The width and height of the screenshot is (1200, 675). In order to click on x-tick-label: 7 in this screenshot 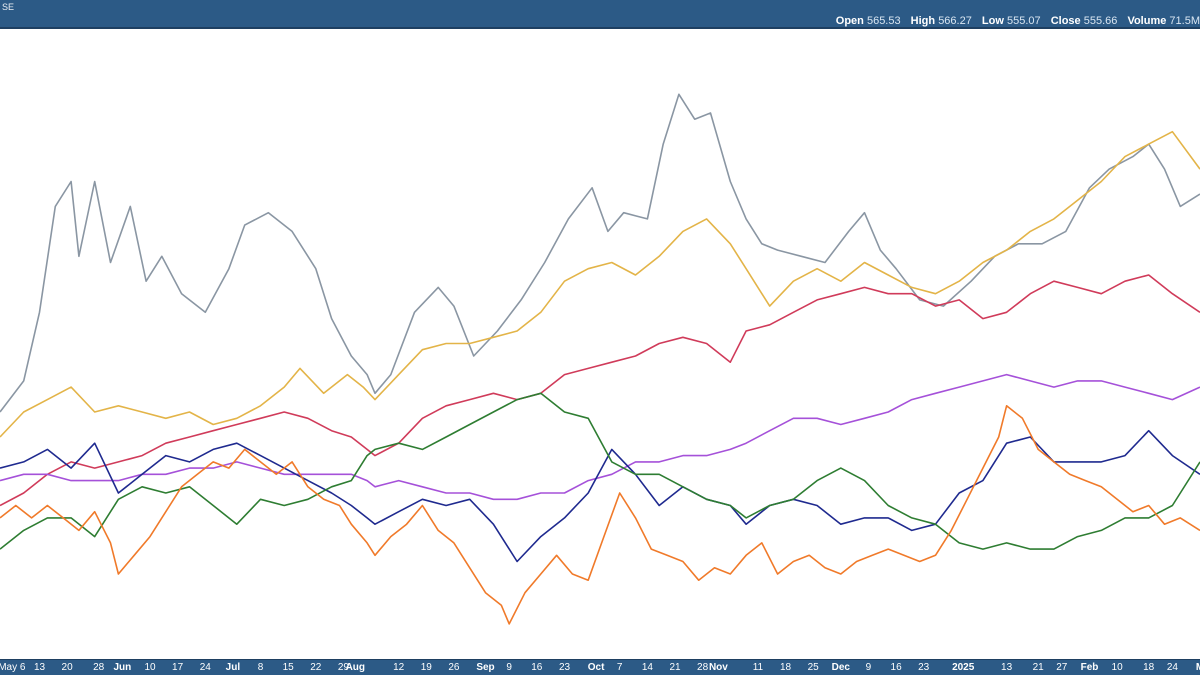, I will do `click(620, 667)`.